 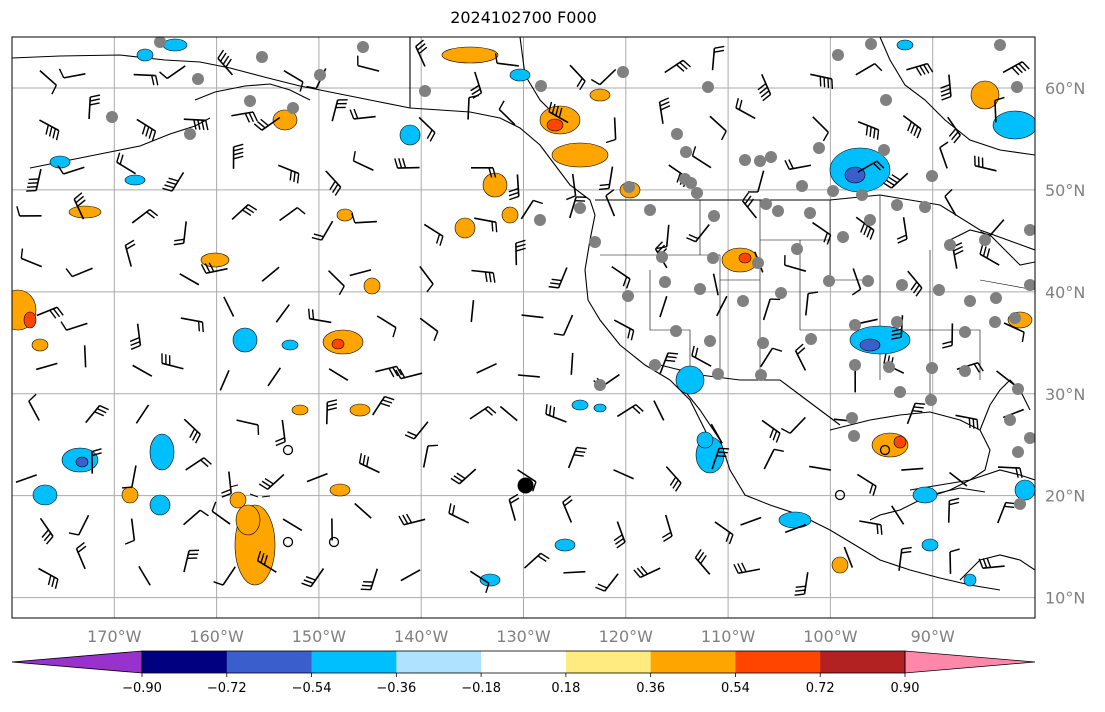 I want to click on latitude-label: 20°N, so click(x=1065, y=496).